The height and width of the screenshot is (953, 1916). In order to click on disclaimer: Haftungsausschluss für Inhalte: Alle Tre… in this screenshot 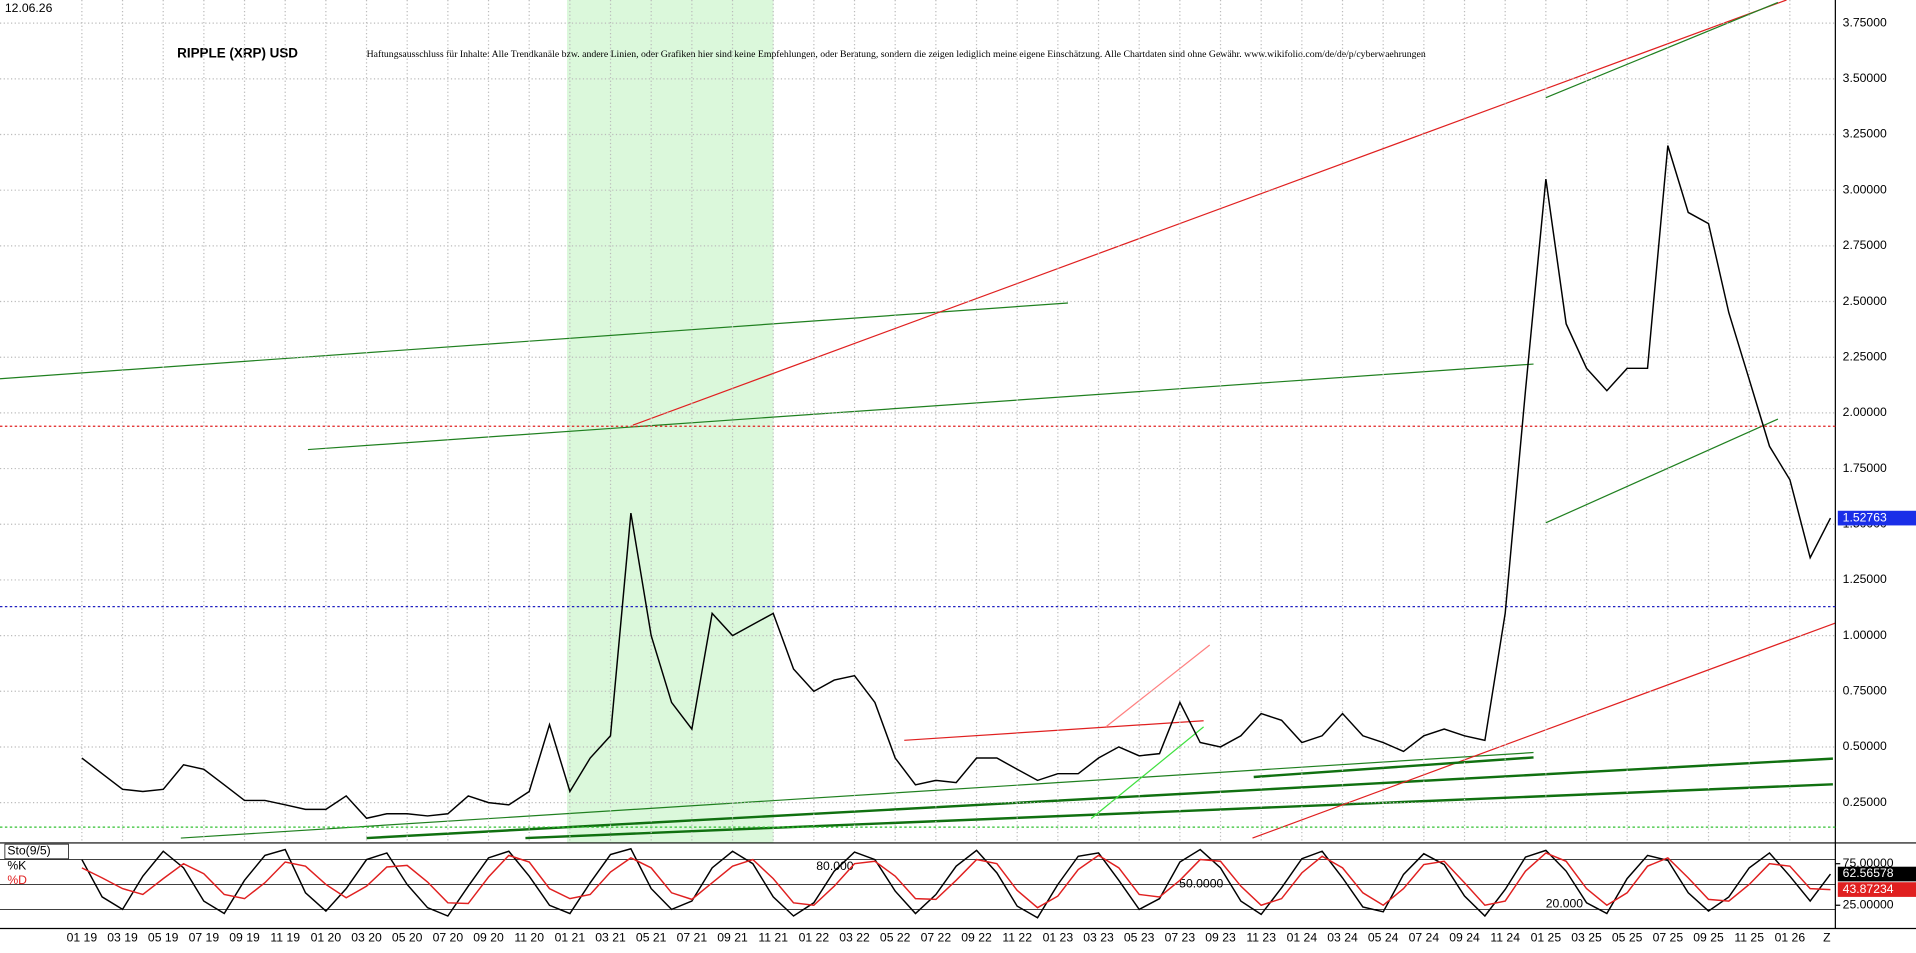, I will do `click(896, 54)`.